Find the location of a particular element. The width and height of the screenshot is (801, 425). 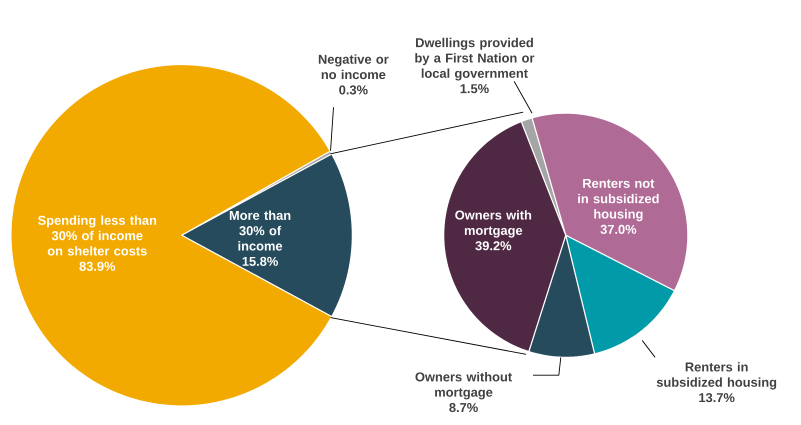

data-label: 15.8% is located at coordinates (260, 261).